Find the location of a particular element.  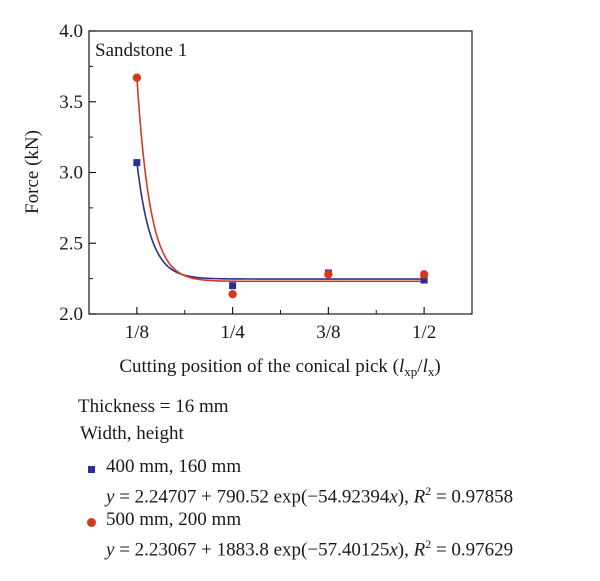

x-tick-label: 1/2 is located at coordinates (424, 332).